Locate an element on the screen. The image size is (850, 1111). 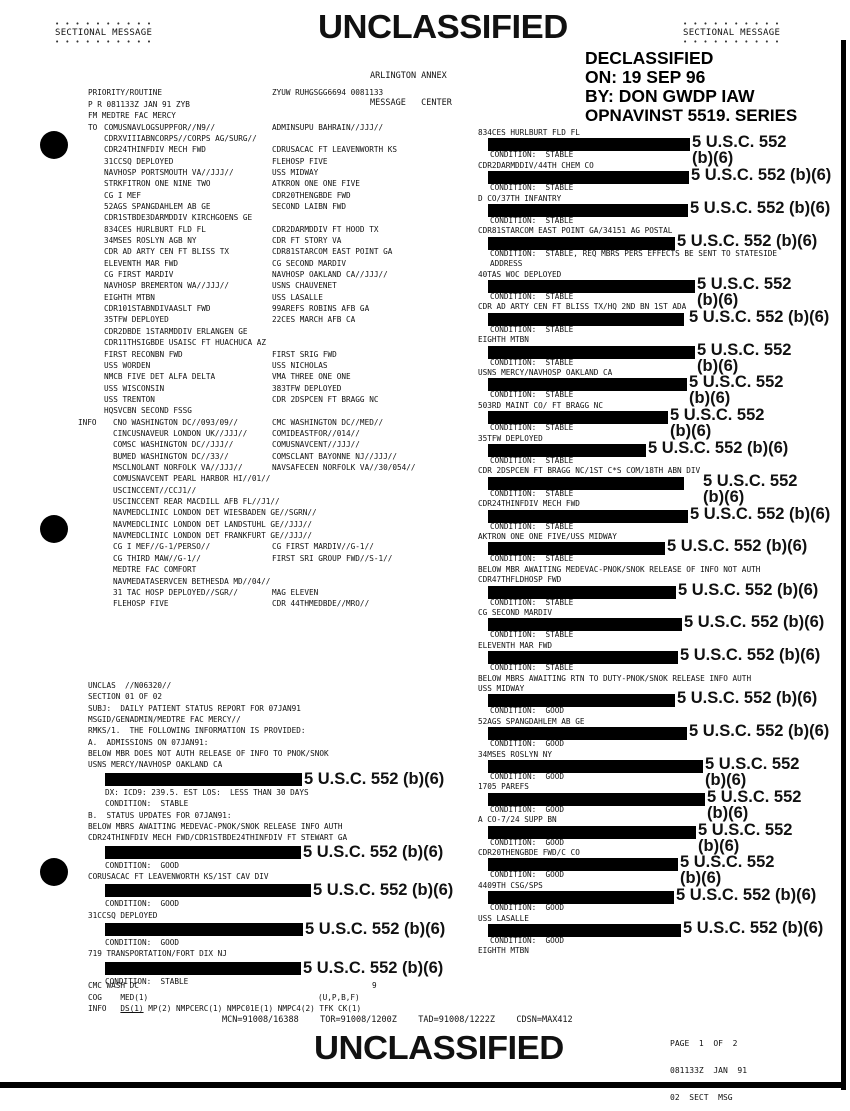
entry-unit: CDR2DARMDDIV/44TH CHEM CO is located at coordinates (536, 165).